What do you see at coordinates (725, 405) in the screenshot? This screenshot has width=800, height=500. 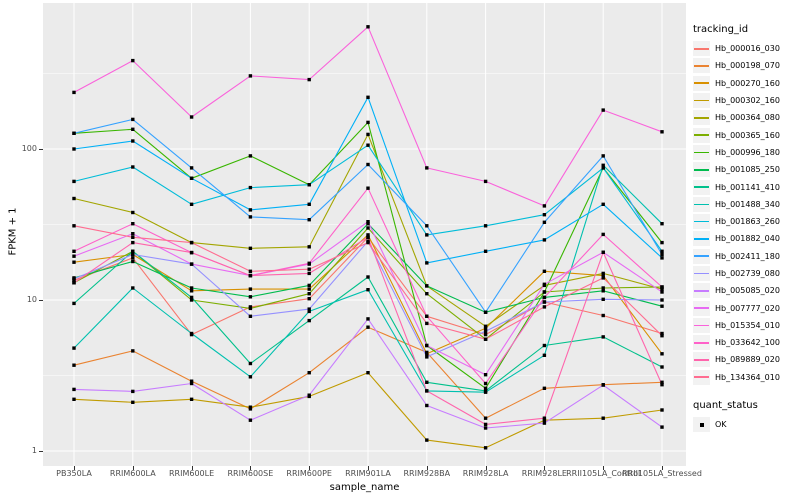 I see `legend-title-quant-status: quant_status` at bounding box center [725, 405].